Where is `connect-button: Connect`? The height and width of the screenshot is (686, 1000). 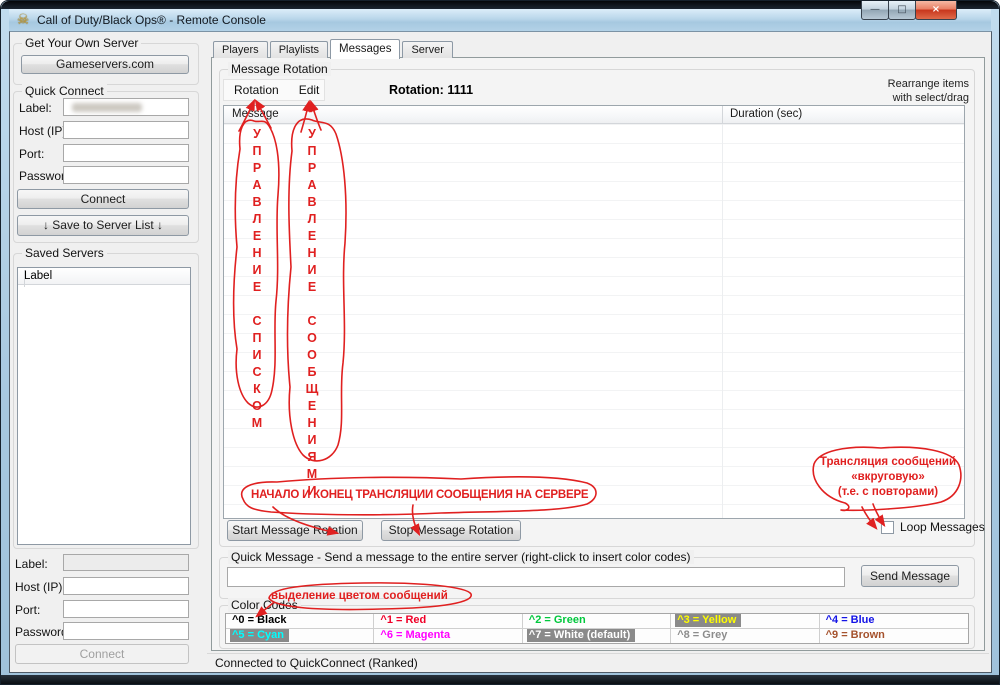 connect-button: Connect is located at coordinates (103, 199).